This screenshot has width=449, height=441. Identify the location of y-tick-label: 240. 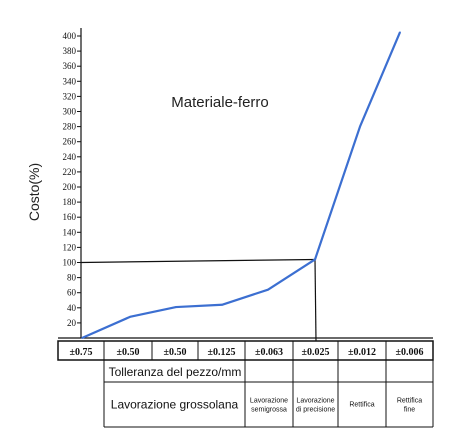
(70, 157).